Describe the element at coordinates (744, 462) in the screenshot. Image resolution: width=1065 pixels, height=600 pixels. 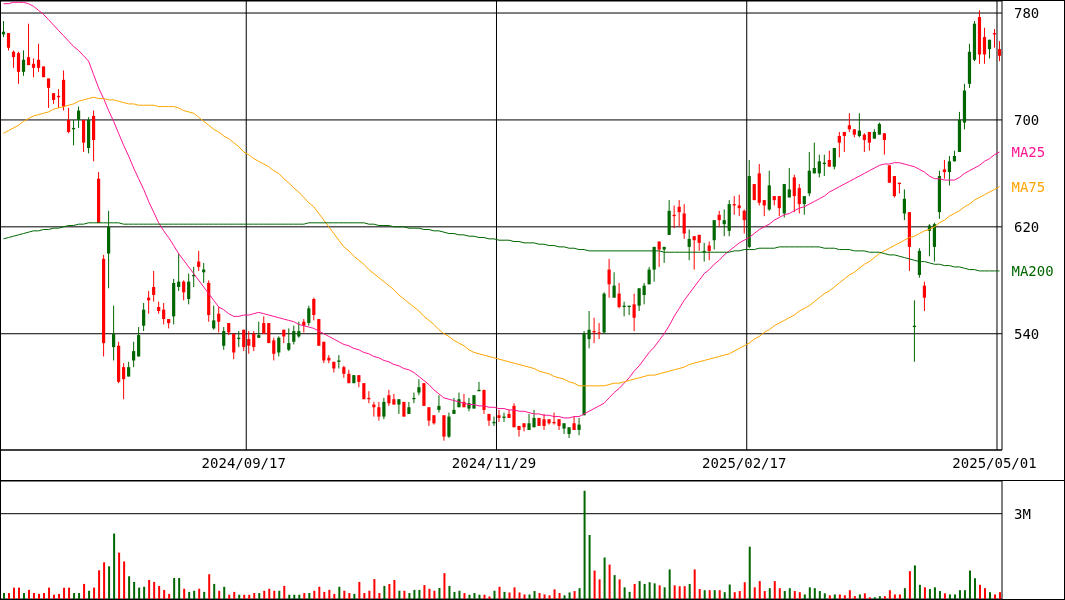
I see `x-tick-label: 2025/02/17` at that location.